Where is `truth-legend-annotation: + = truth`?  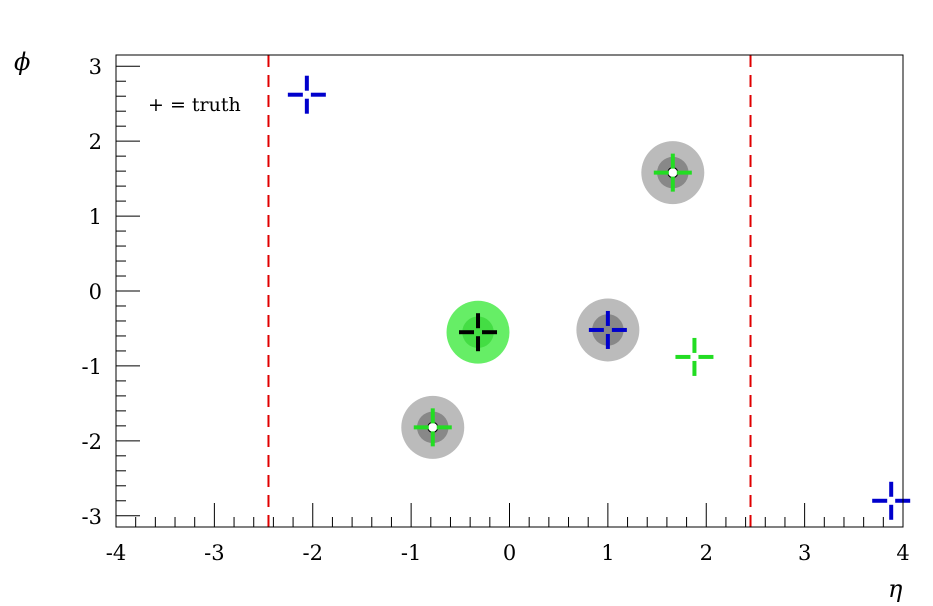 truth-legend-annotation: + = truth is located at coordinates (194, 105).